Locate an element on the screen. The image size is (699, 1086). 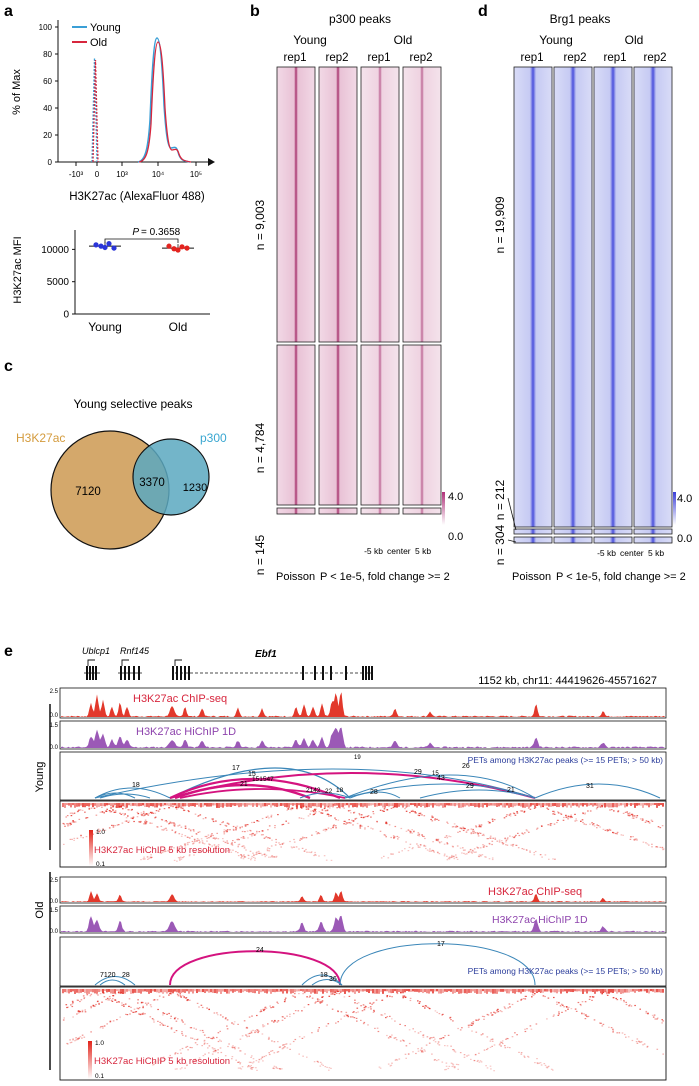
old-arc-label-7120: 7120 is located at coordinates (108, 975).